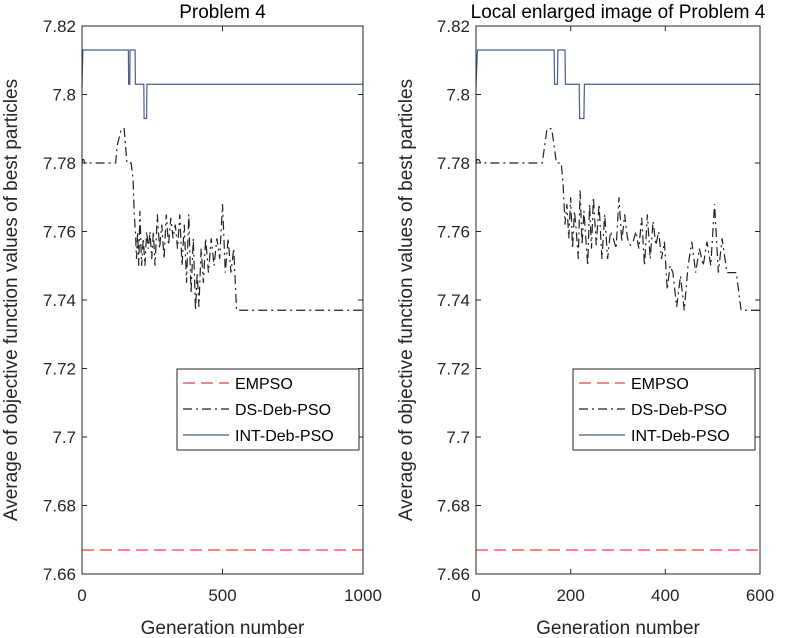 The image size is (802, 638). I want to click on x-tick-label: 1000, so click(363, 595).